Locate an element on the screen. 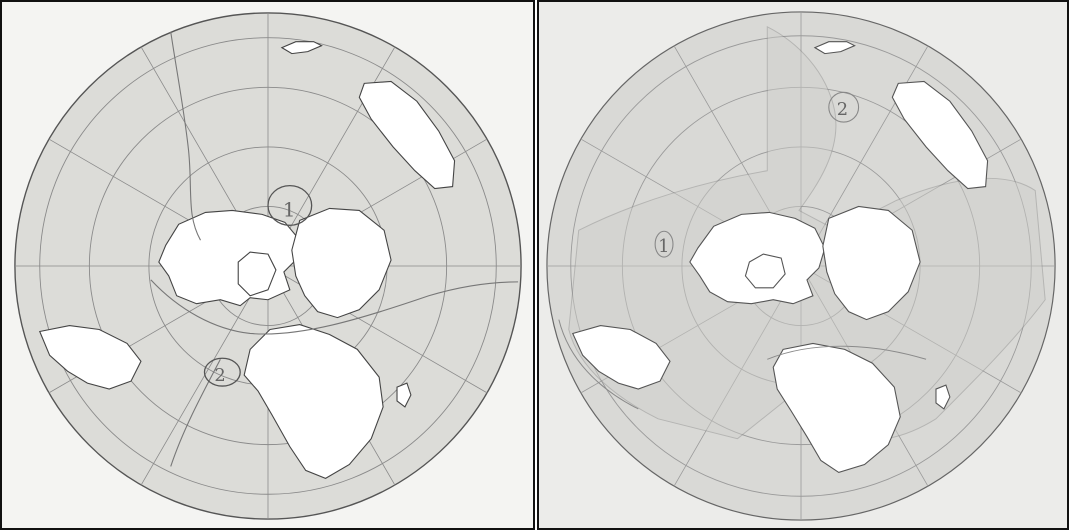 The height and width of the screenshot is (530, 1069). north-america-landmass is located at coordinates (229, 257).